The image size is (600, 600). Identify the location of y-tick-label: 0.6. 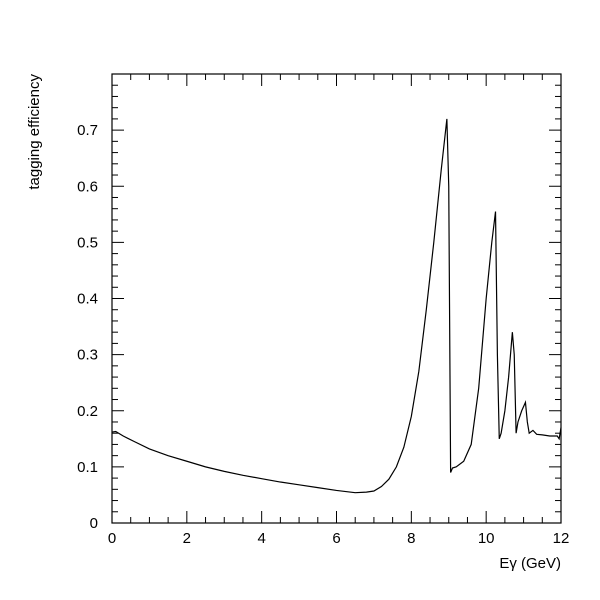
(87, 186).